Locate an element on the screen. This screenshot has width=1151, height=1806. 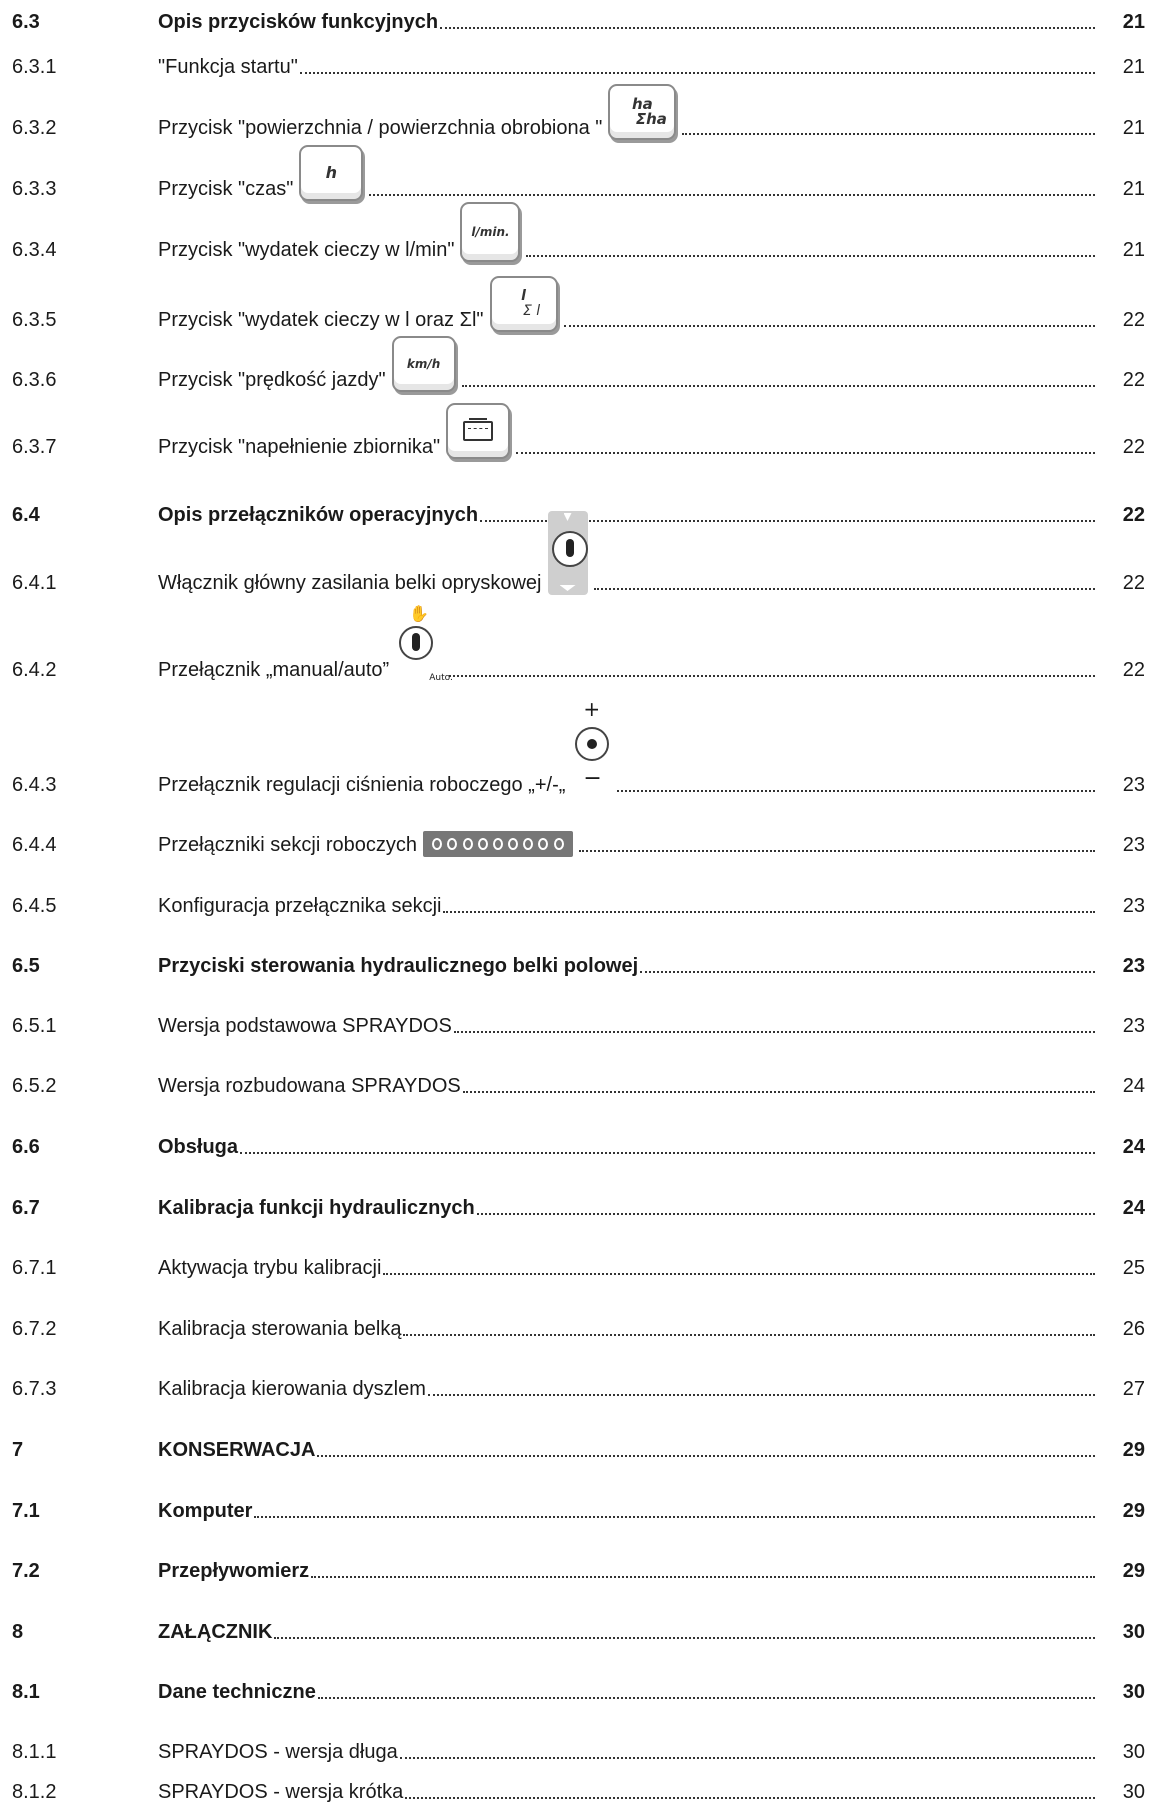
toc-entry: 6.7 Kalibracja funkcji hydraulicznych 24 is located at coordinates (575, 1208).